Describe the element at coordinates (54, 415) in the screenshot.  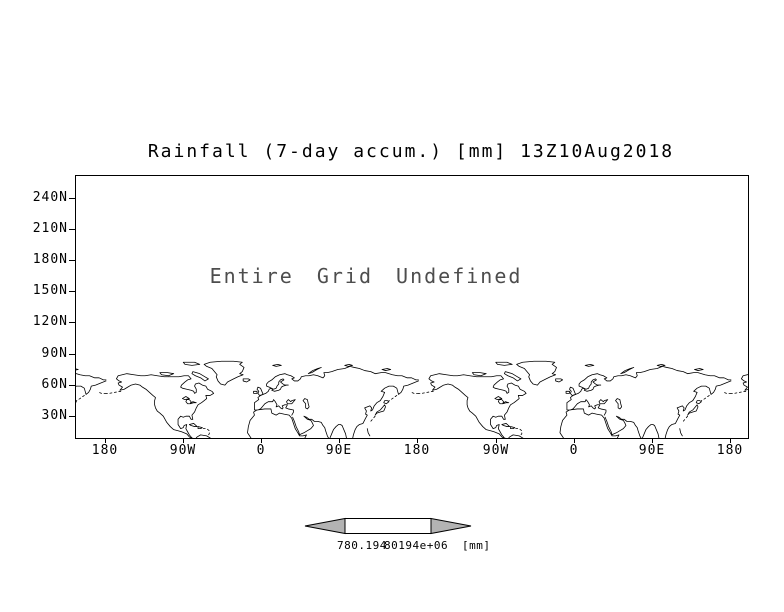
I see `y-tick-label: 30N` at that location.